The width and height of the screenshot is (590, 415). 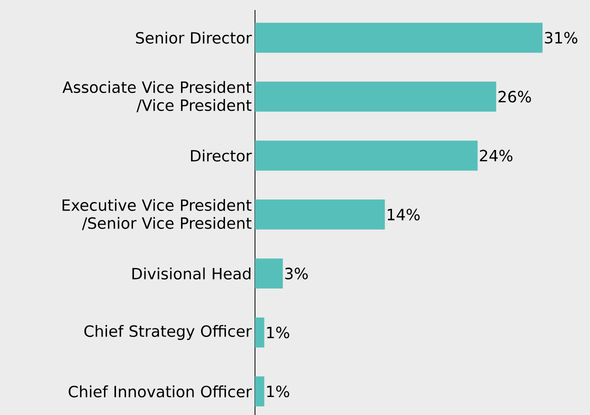 What do you see at coordinates (514, 96) in the screenshot?
I see `data-label: 26%` at bounding box center [514, 96].